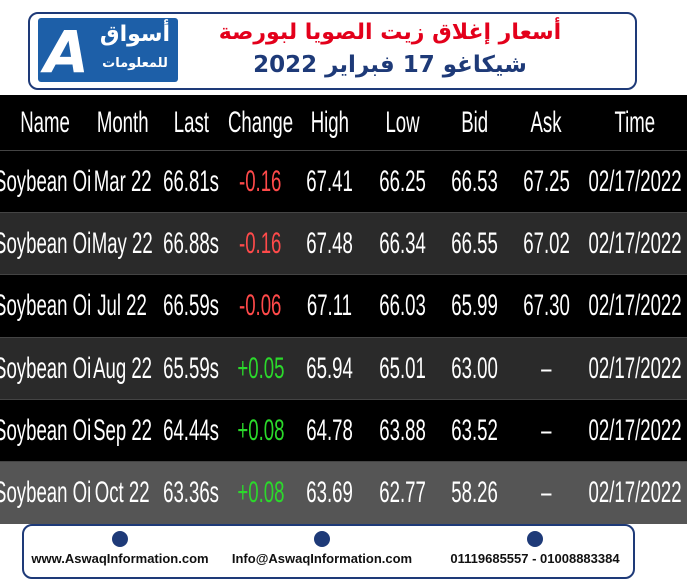 The height and width of the screenshot is (587, 687). What do you see at coordinates (120, 539) in the screenshot?
I see `web-icon` at bounding box center [120, 539].